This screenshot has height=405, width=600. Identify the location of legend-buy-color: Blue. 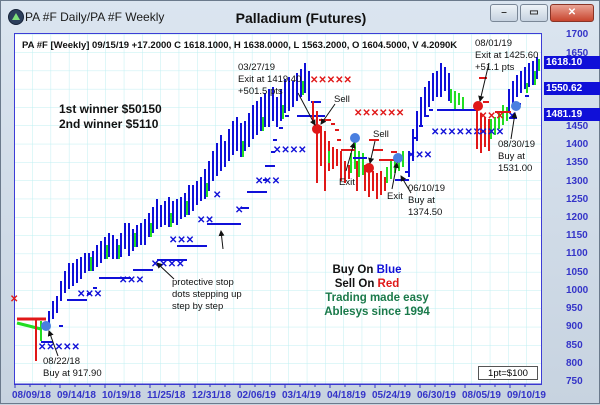
(389, 270).